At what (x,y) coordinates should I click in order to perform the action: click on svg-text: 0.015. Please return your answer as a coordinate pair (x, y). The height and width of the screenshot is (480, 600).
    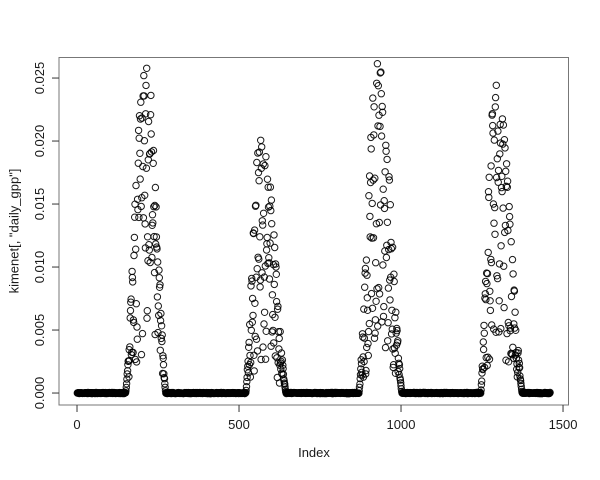
    Looking at the image, I should click on (39, 204).